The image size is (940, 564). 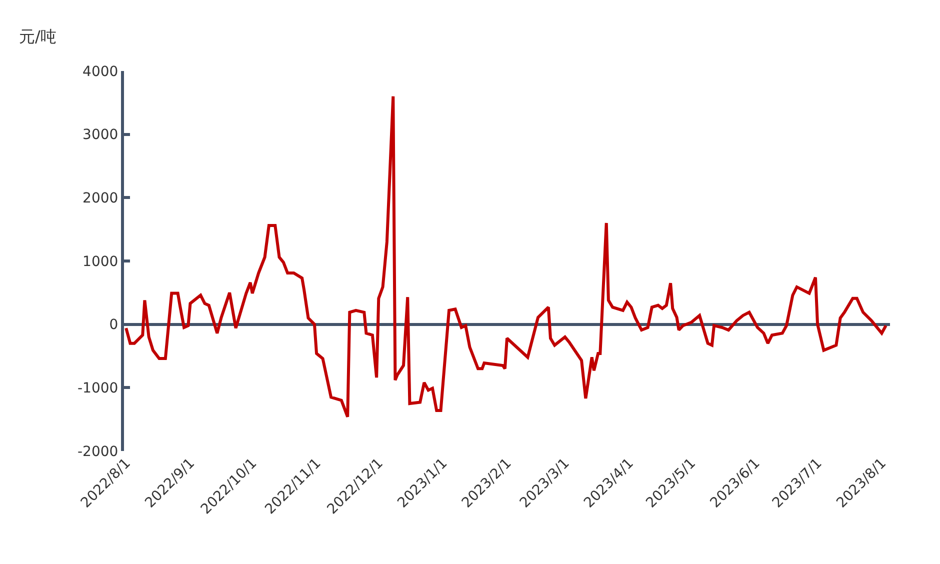 I want to click on y-axis-title: 元/吨, so click(x=37, y=36).